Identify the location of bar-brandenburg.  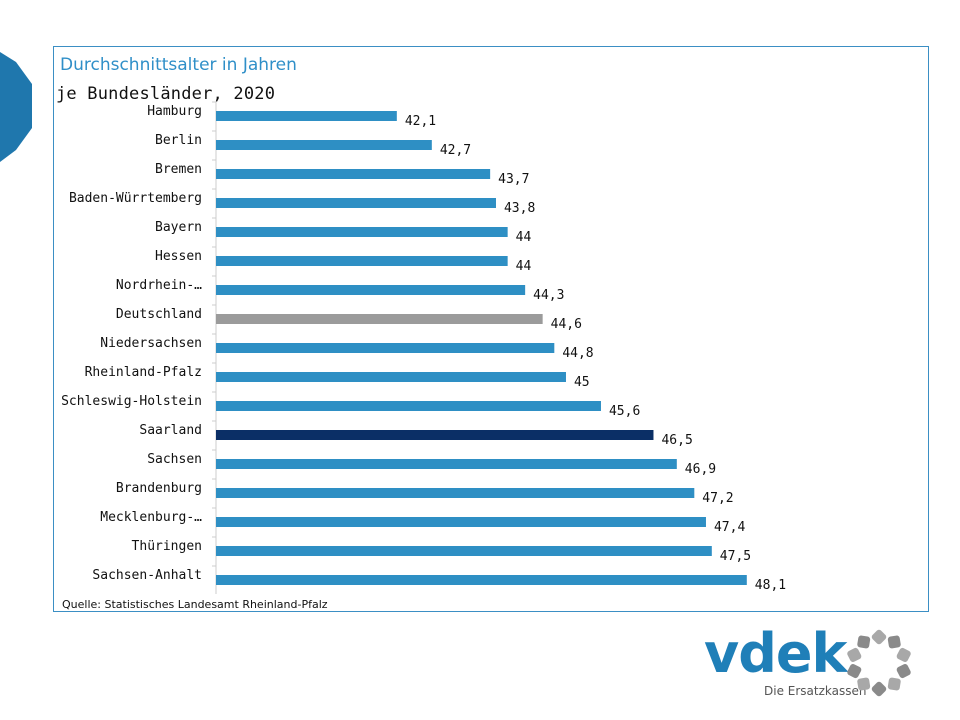
(455, 493).